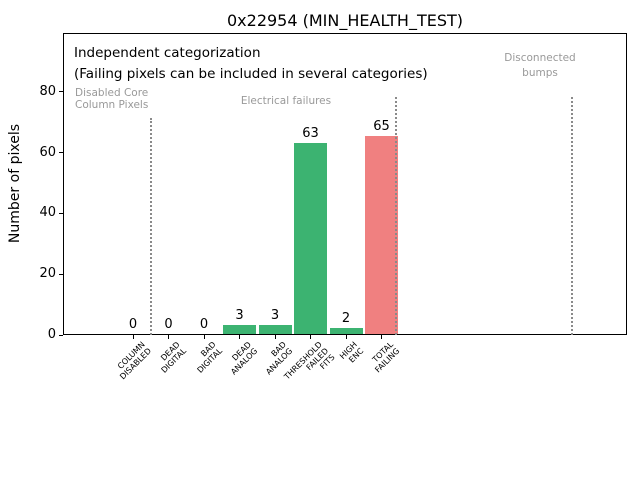 The height and width of the screenshot is (480, 640). Describe the element at coordinates (352, 352) in the screenshot. I see `x-tick-label: HIGH ENC` at that location.